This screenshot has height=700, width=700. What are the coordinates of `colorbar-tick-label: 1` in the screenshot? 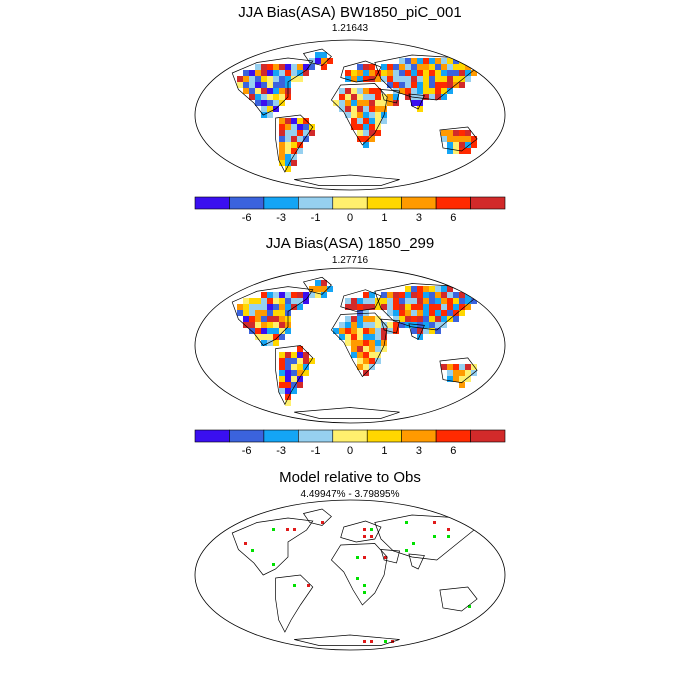 It's located at (384, 218).